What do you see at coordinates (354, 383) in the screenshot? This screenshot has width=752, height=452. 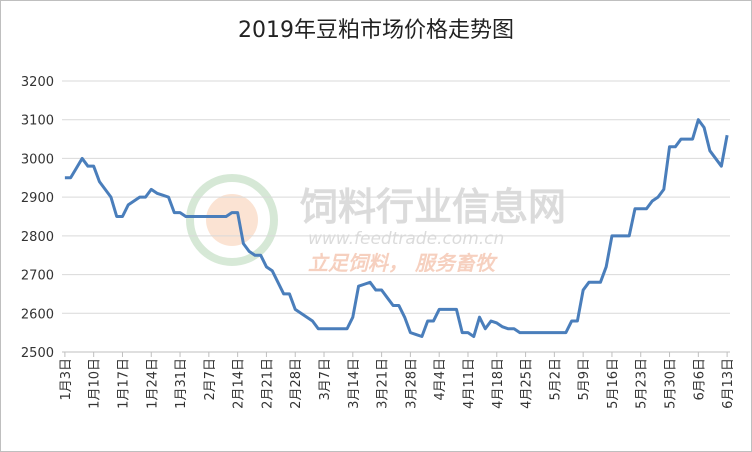 I see `x-tick-label: 3月14日` at bounding box center [354, 383].